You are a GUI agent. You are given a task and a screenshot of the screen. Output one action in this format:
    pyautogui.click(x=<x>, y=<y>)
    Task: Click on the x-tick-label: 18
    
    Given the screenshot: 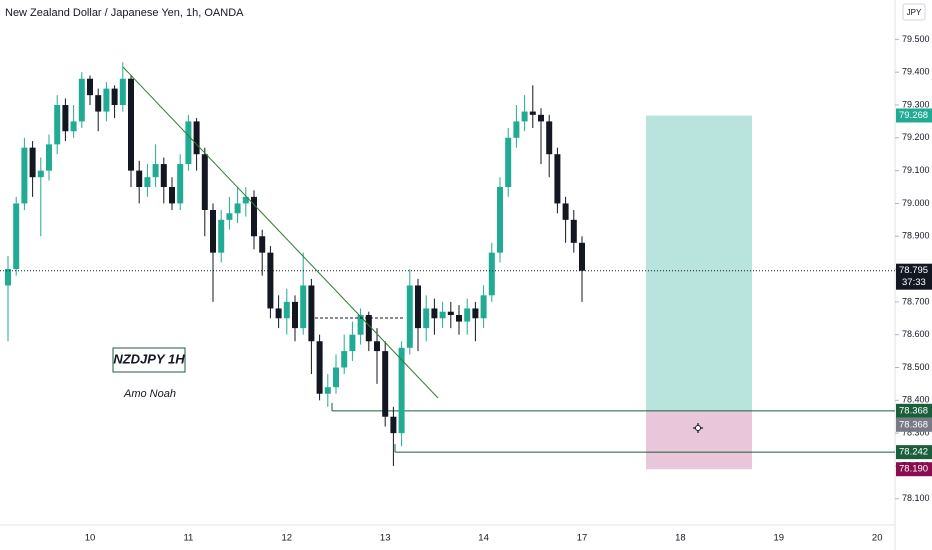 What is the action you would take?
    pyautogui.click(x=680, y=538)
    